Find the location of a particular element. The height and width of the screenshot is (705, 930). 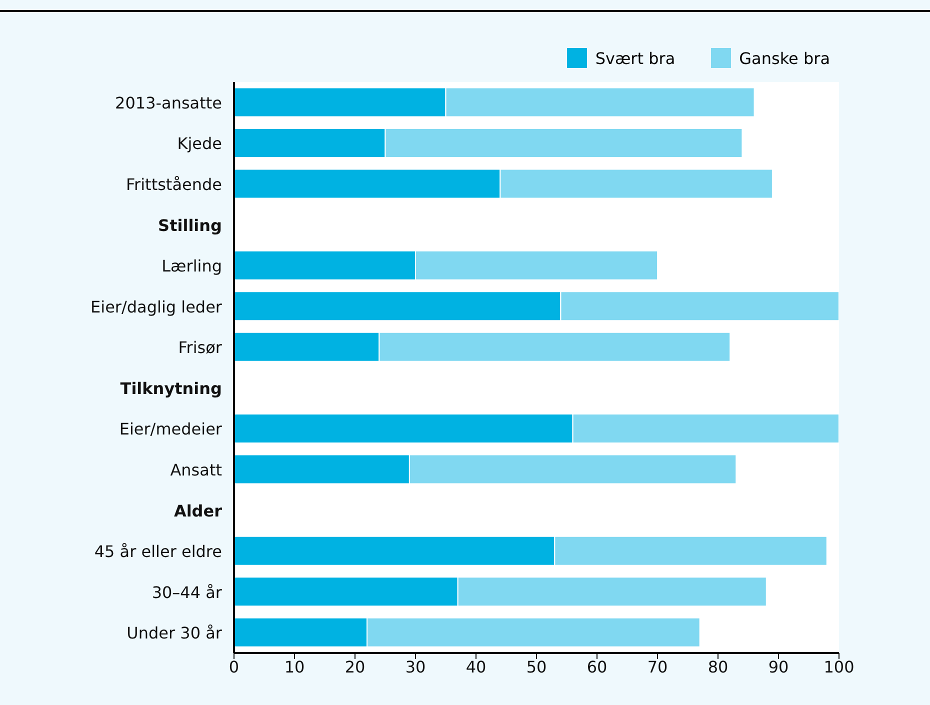

y-tick-label: Frittstående is located at coordinates (174, 184).